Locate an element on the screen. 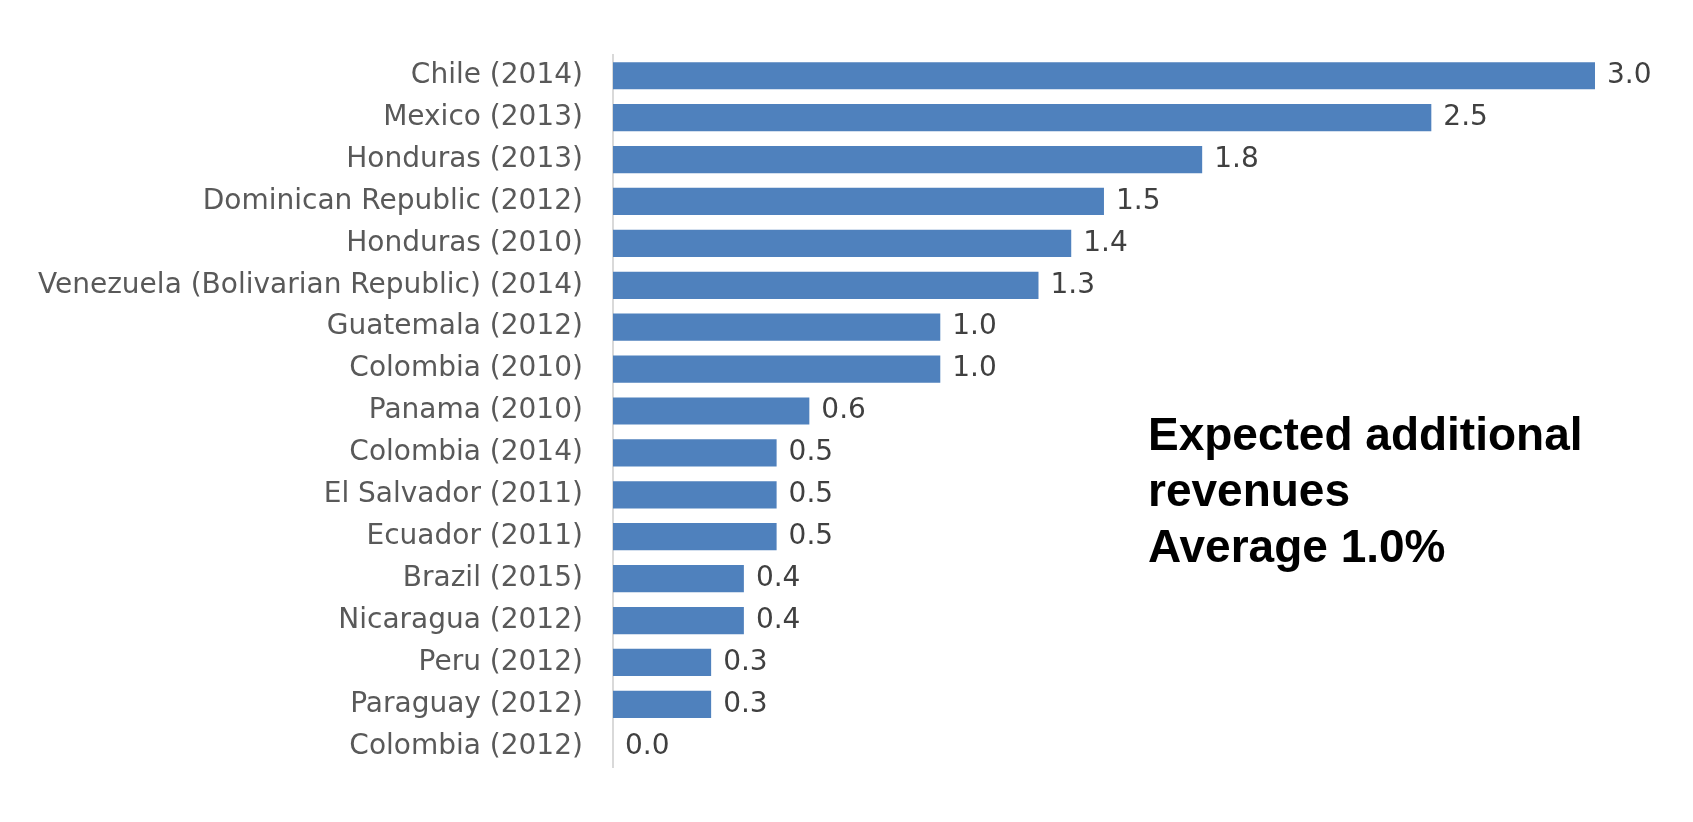 Image resolution: width=1693 pixels, height=822 pixels. y-tick-label: Ecuador (2011) is located at coordinates (474, 534).